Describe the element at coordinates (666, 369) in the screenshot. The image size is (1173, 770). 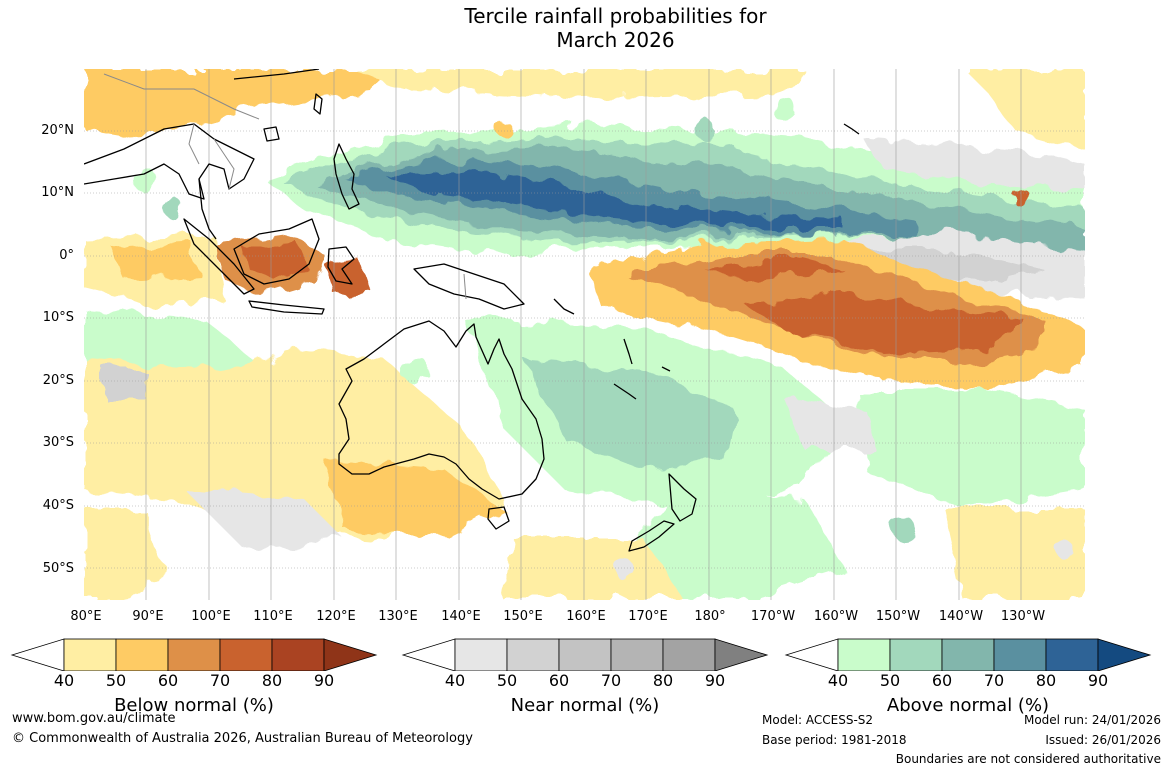
I see `fiji` at that location.